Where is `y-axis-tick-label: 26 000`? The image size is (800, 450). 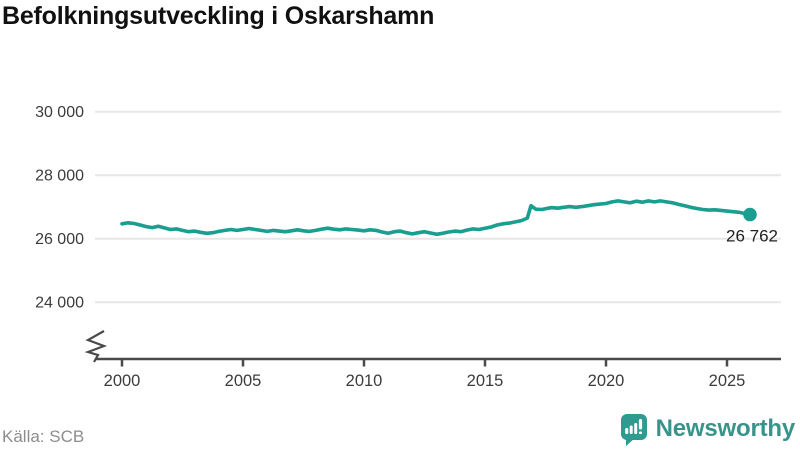 y-axis-tick-label: 26 000 is located at coordinates (59, 239).